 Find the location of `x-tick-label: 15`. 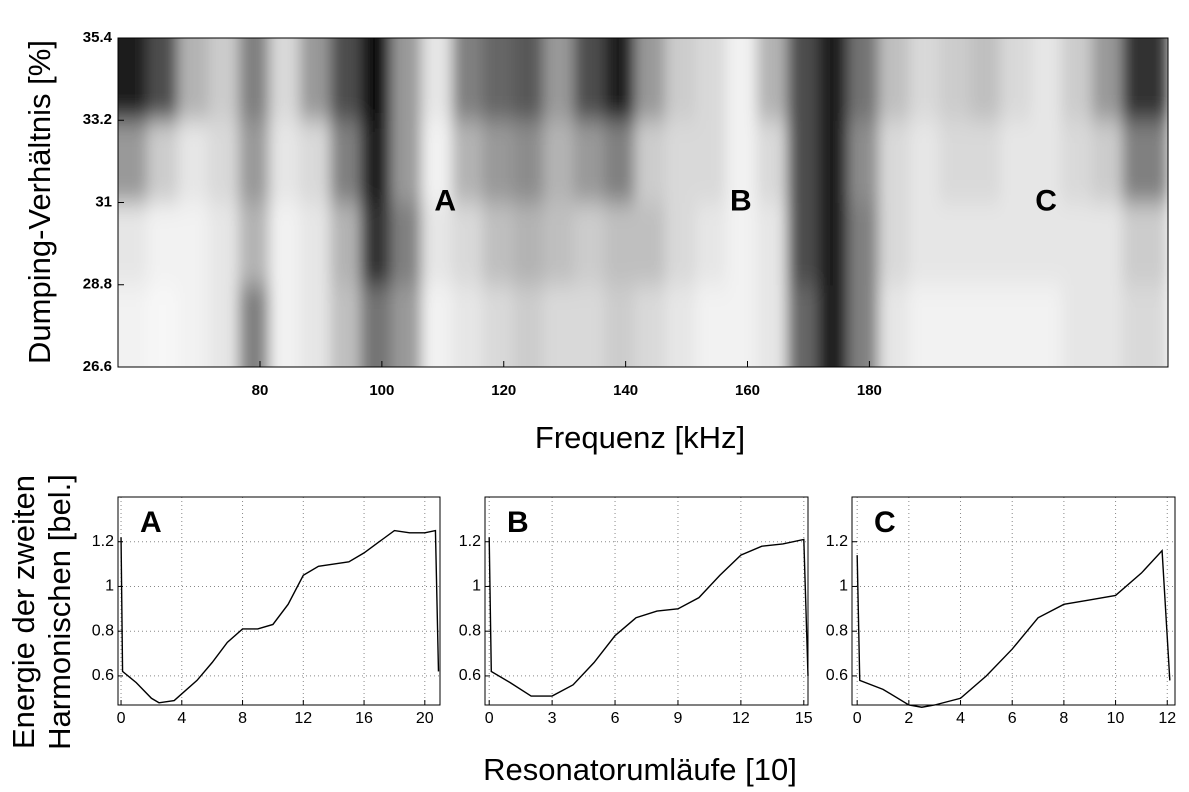

x-tick-label: 15 is located at coordinates (804, 718).